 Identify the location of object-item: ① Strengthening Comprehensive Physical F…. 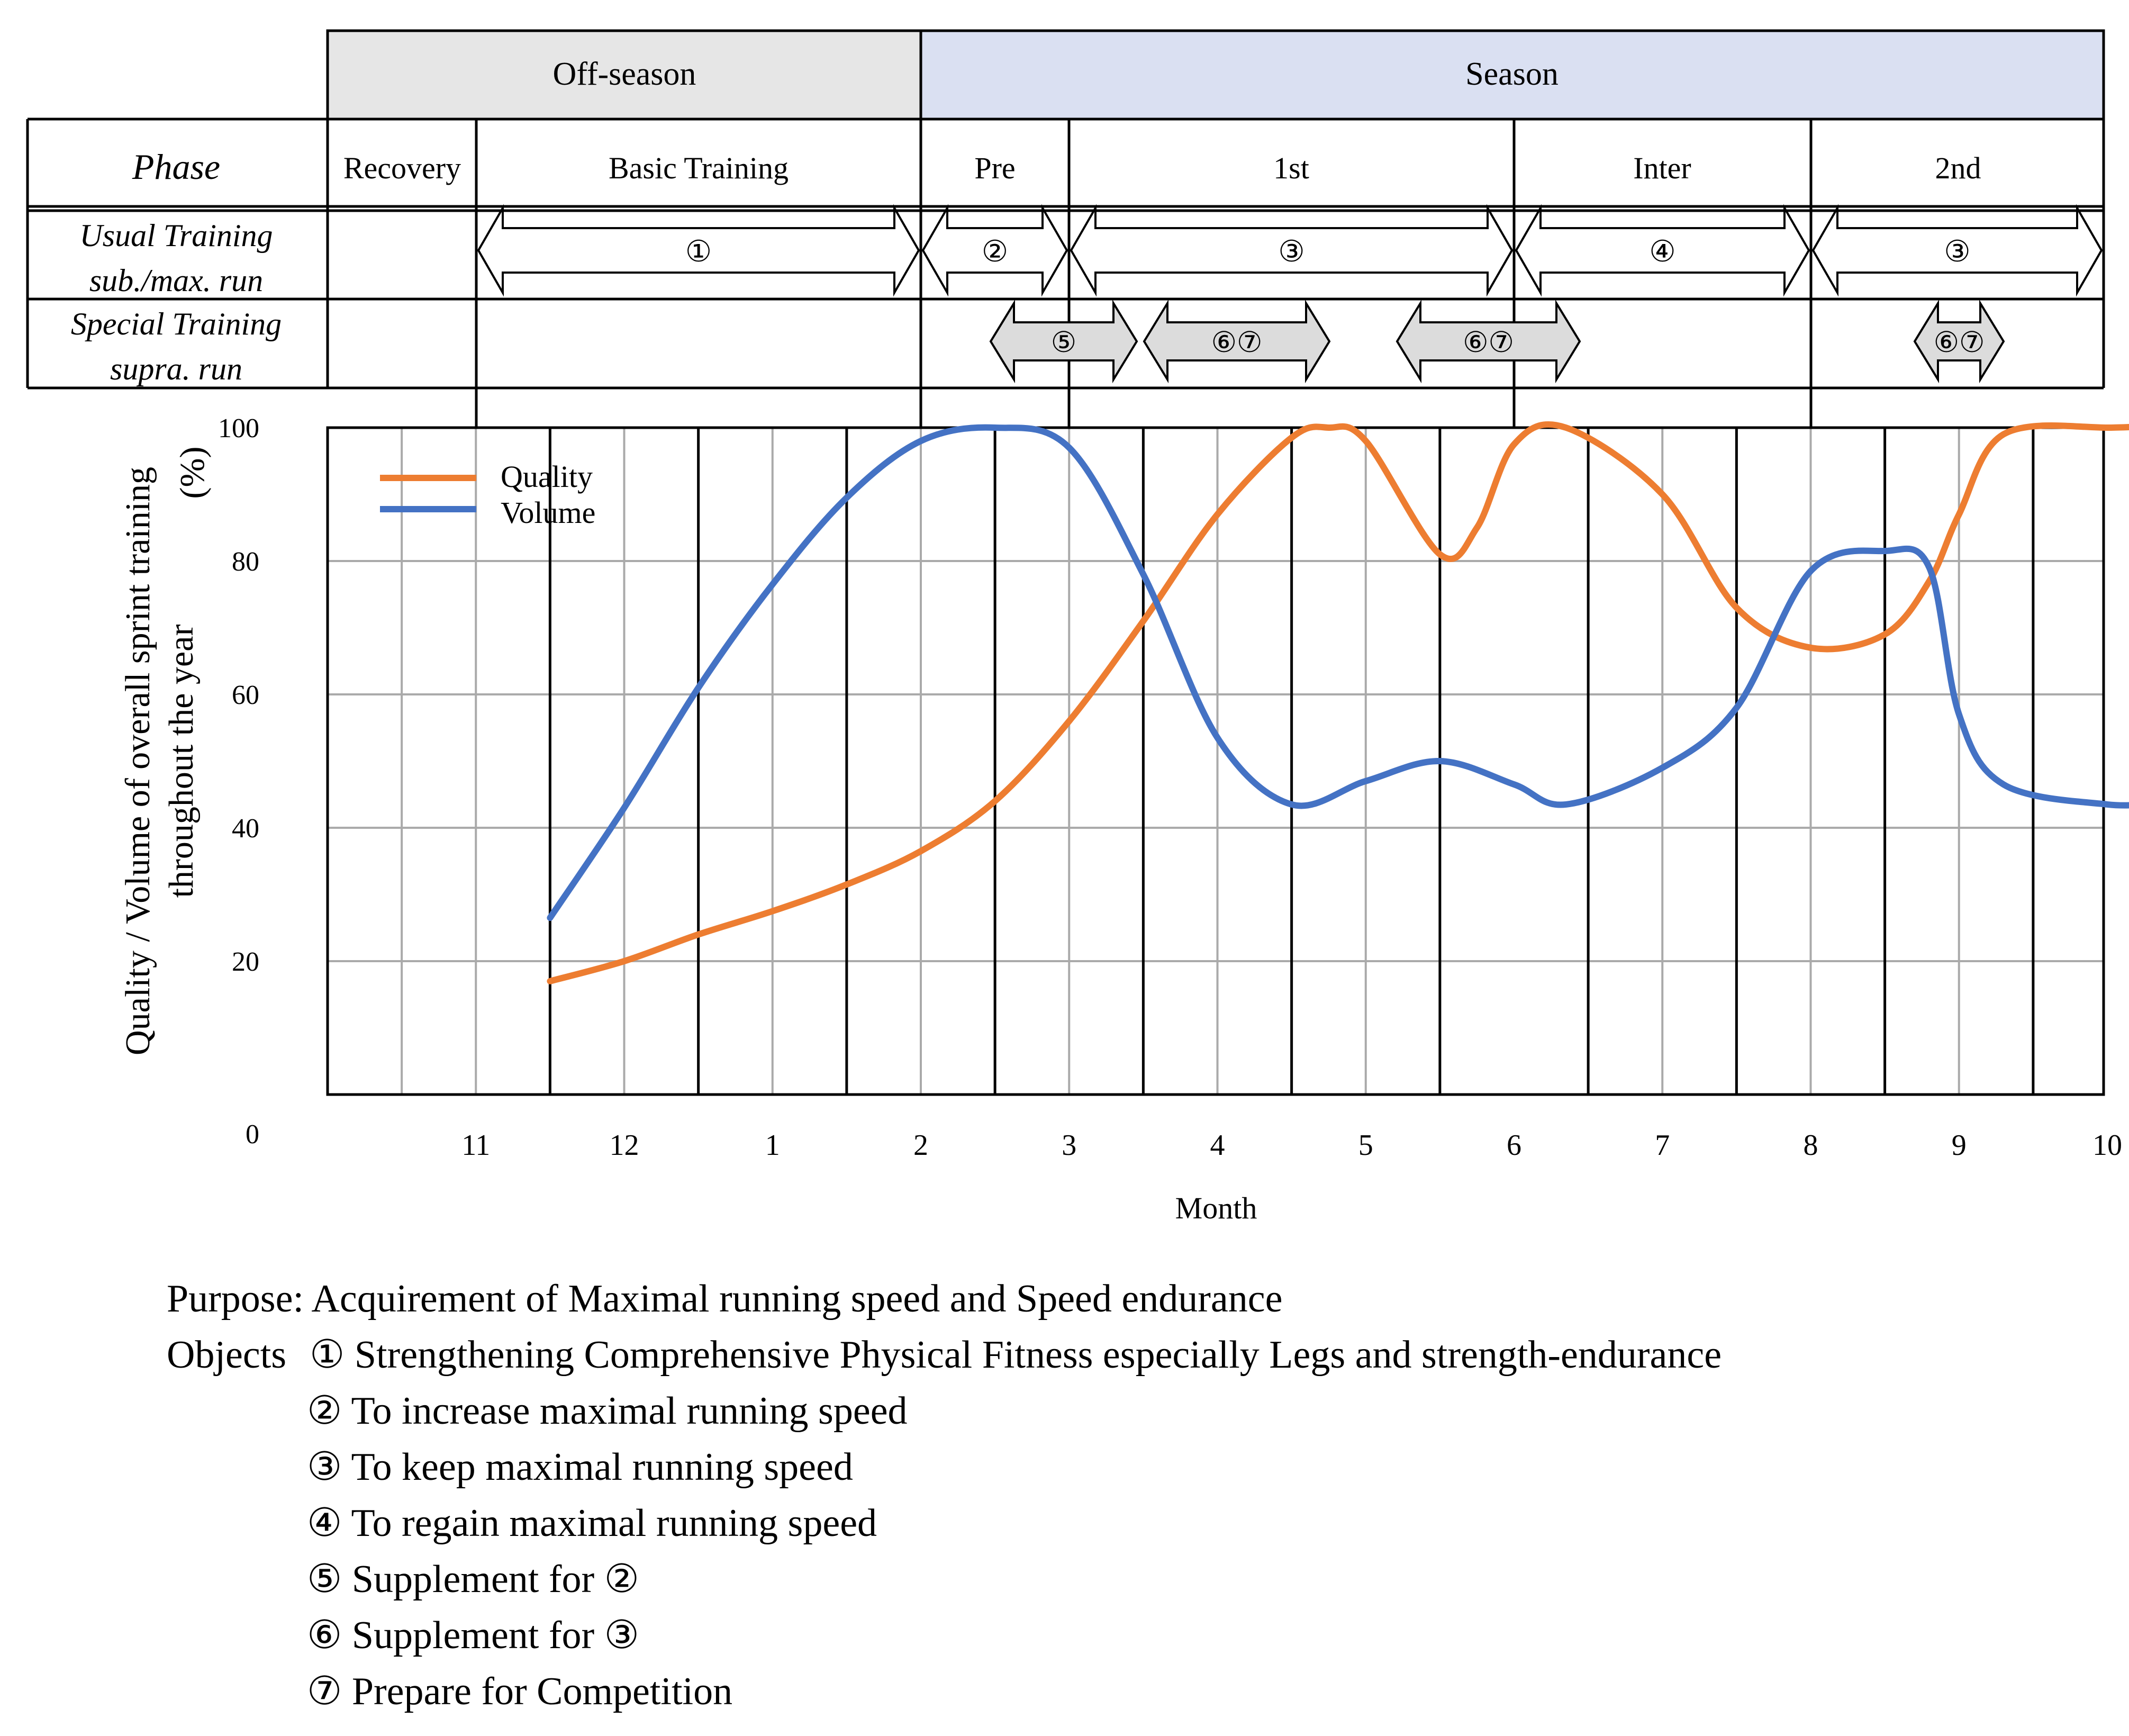
(1016, 1355).